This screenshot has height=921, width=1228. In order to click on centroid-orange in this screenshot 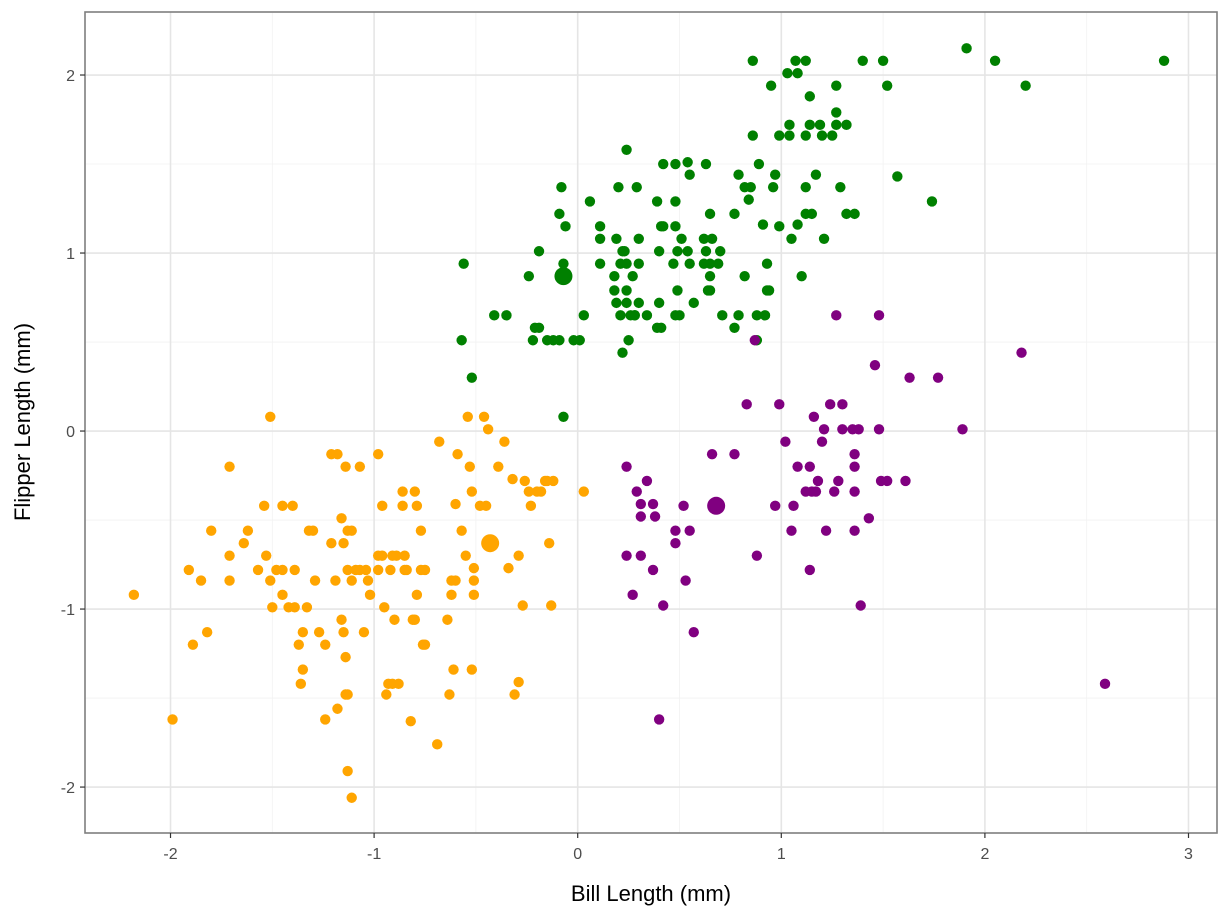, I will do `click(490, 543)`.